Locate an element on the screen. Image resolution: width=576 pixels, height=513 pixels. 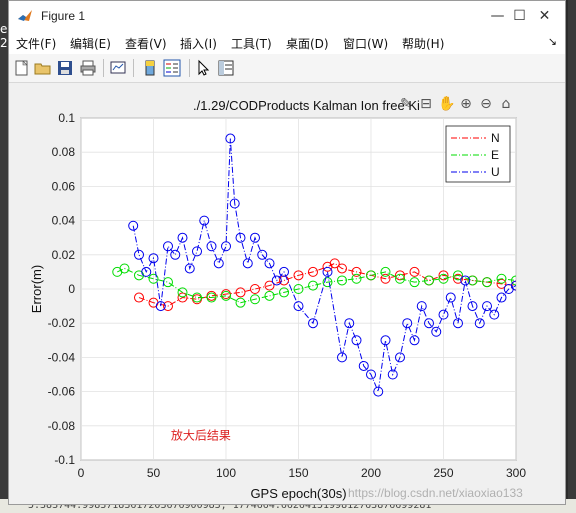
brush-icon: ✎ is located at coordinates (406, 104).